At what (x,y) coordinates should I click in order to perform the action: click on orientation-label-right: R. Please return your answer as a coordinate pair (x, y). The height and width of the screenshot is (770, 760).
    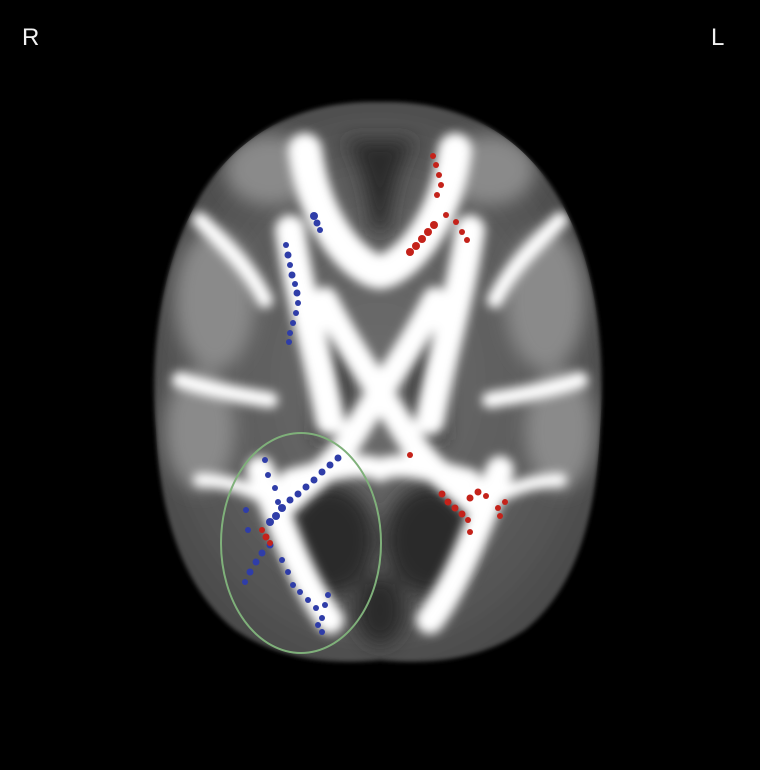
    Looking at the image, I should click on (31, 37).